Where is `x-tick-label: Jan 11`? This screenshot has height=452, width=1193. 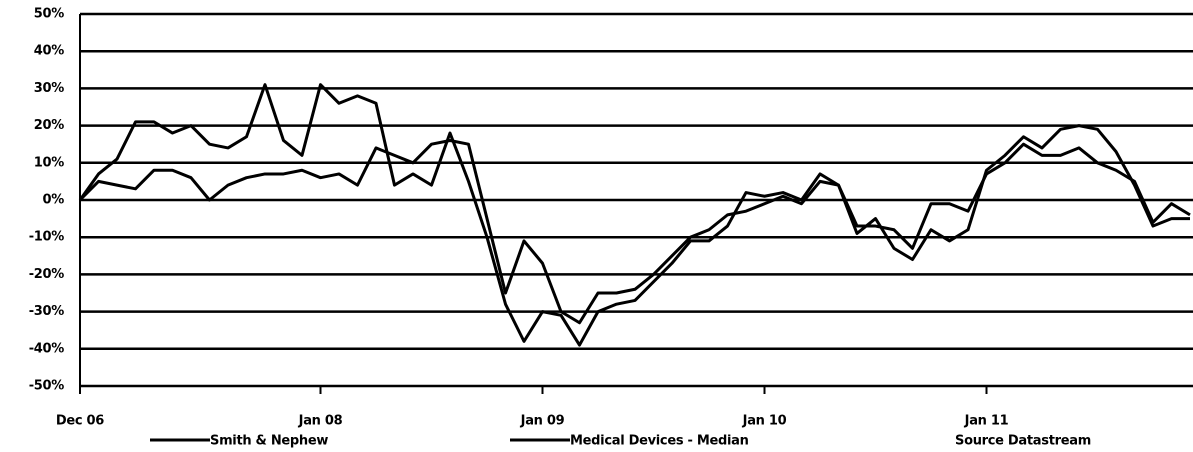
x-tick-label: Jan 11 is located at coordinates (986, 421).